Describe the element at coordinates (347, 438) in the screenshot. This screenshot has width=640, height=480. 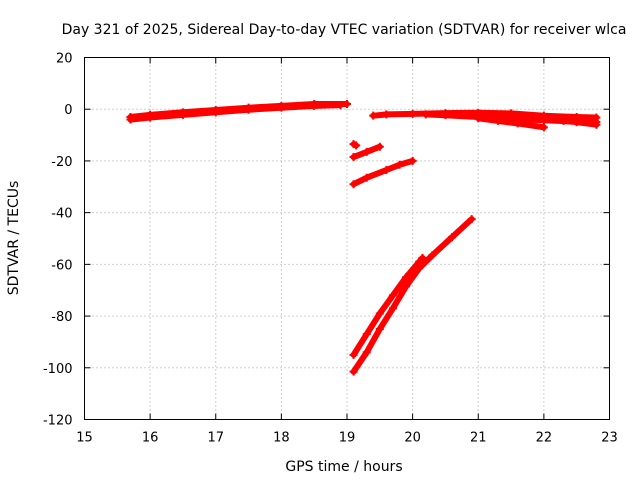
I see `x-tick-label: 19` at that location.